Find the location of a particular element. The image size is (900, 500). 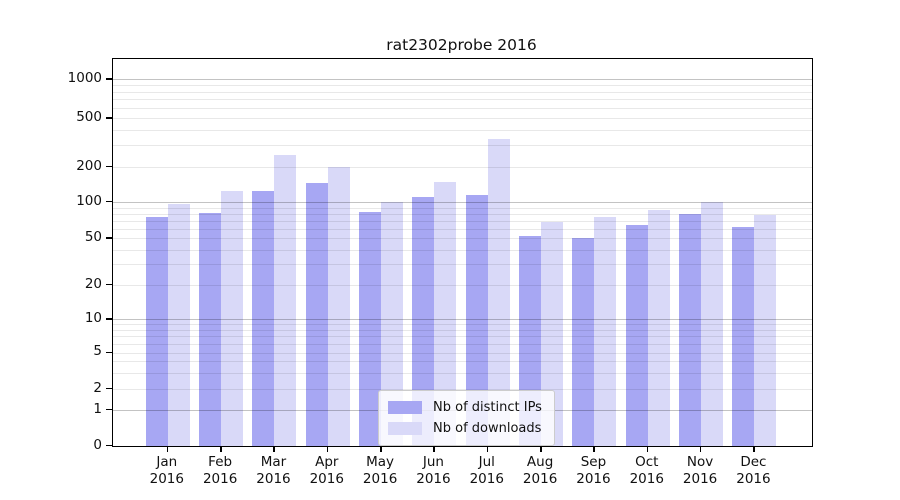

y-tick-label: 1 is located at coordinates (97, 408).